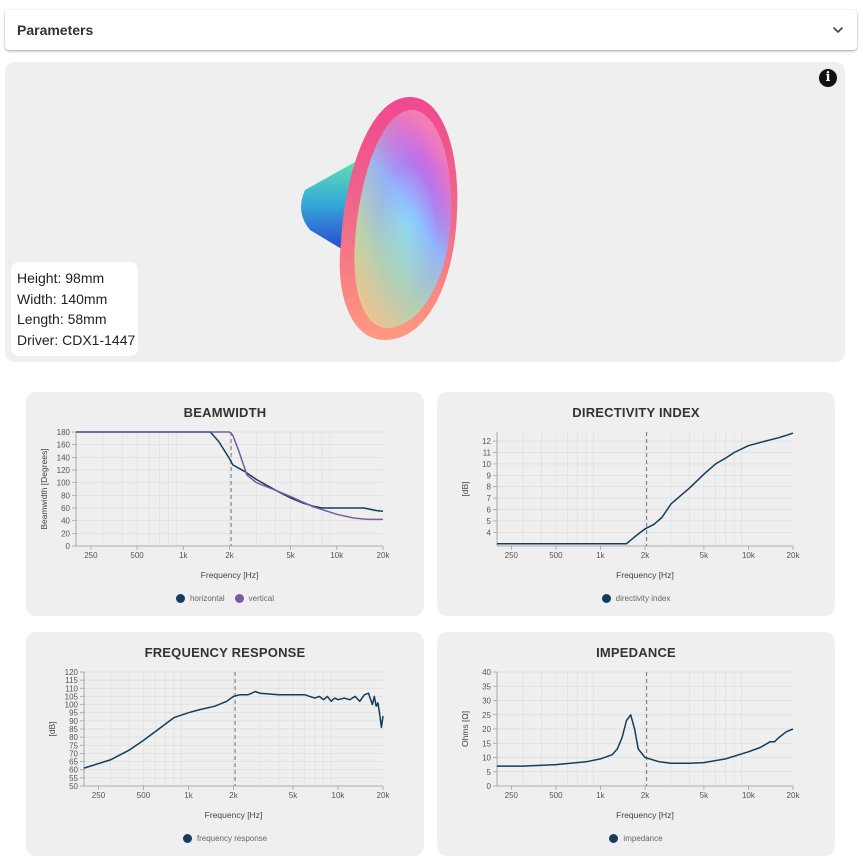  What do you see at coordinates (65, 533) in the screenshot?
I see `y-tick-label: 20` at bounding box center [65, 533].